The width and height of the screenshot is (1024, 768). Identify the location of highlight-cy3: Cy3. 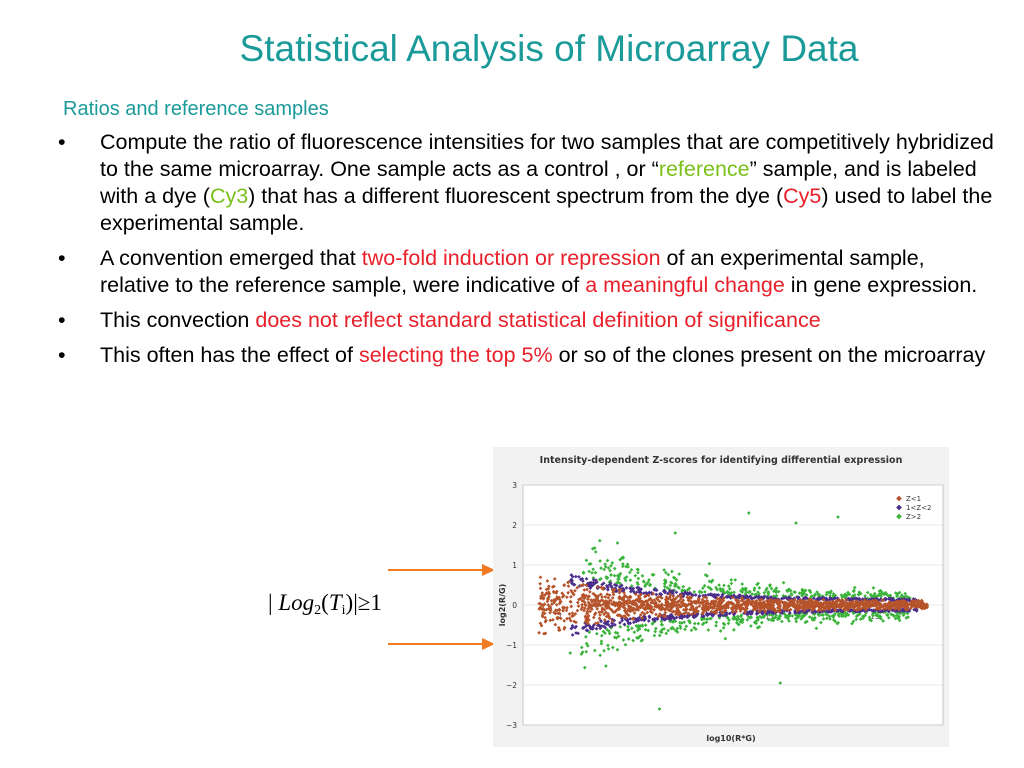
(229, 196).